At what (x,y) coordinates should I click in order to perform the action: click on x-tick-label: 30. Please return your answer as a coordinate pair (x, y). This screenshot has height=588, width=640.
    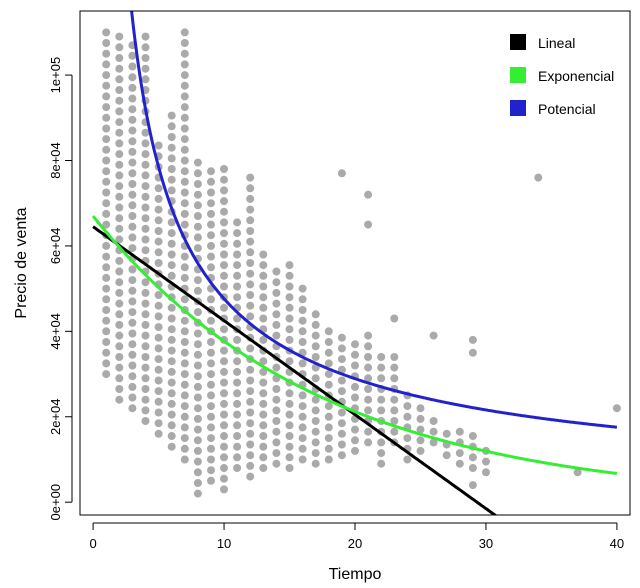
    Looking at the image, I should click on (486, 543).